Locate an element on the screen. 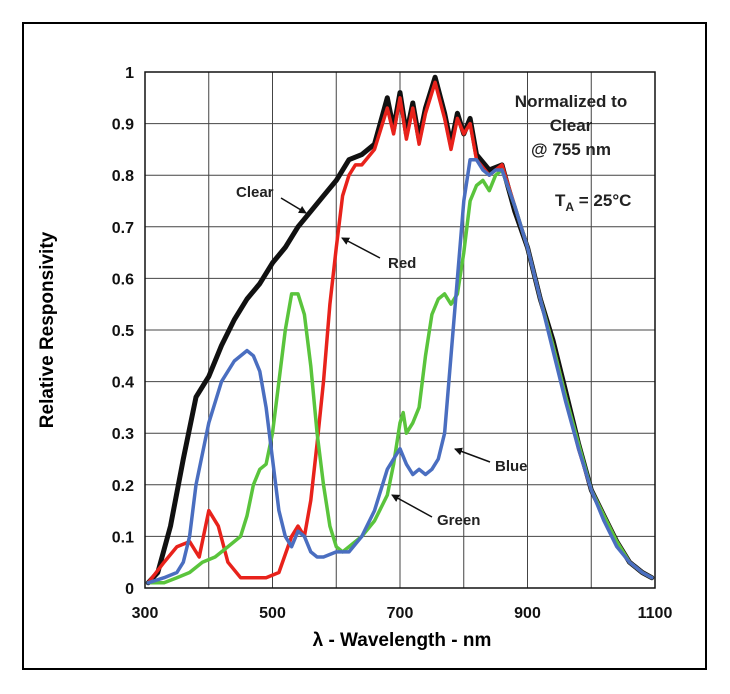 This screenshot has height=694, width=730. y-tick-label: 0.8 is located at coordinates (123, 176).